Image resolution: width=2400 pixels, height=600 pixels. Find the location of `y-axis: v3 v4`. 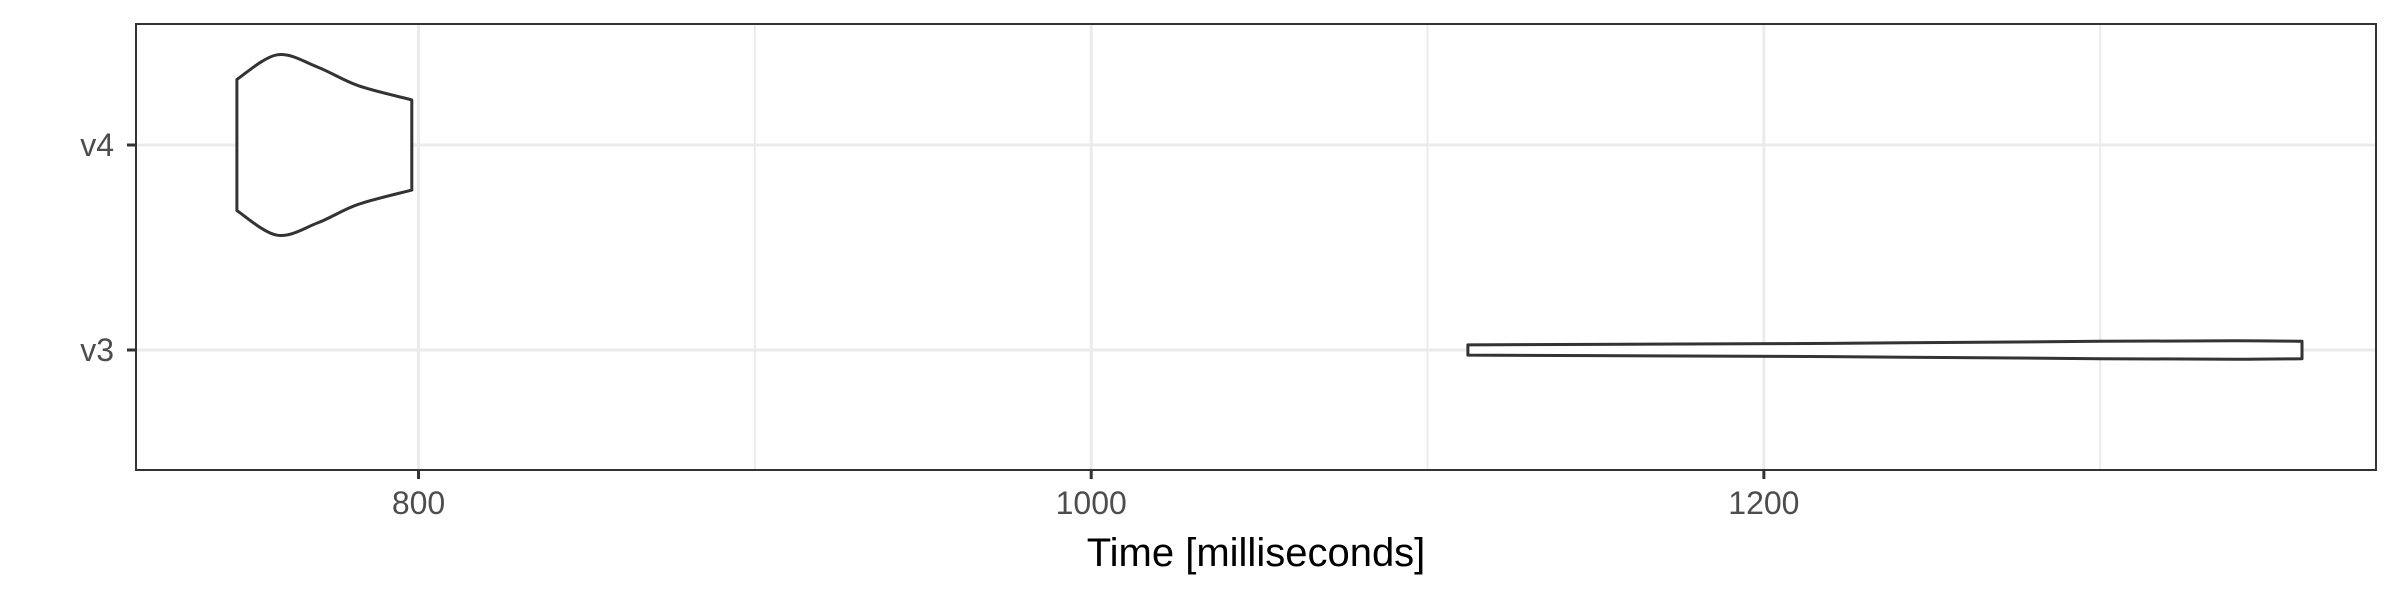

y-axis: v3 v4 is located at coordinates (108, 247).